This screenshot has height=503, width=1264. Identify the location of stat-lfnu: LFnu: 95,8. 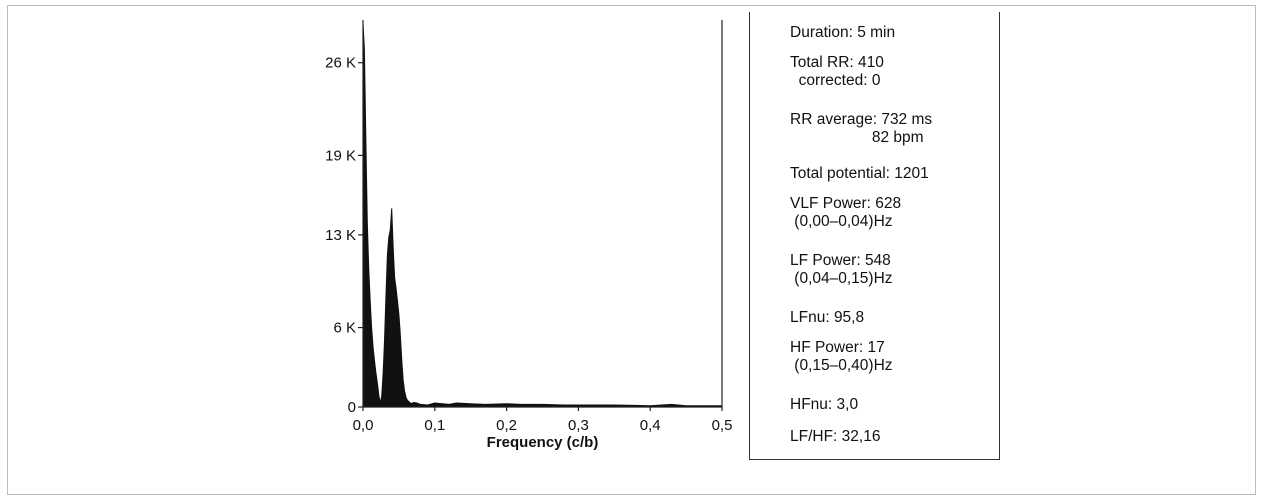
(827, 317).